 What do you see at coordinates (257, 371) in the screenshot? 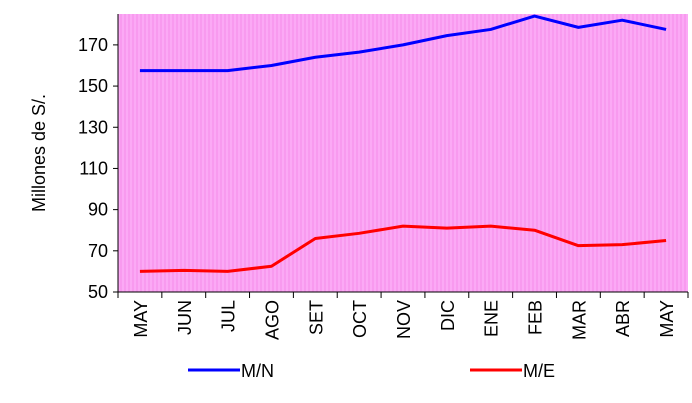
I see `legend-label: M/N` at bounding box center [257, 371].